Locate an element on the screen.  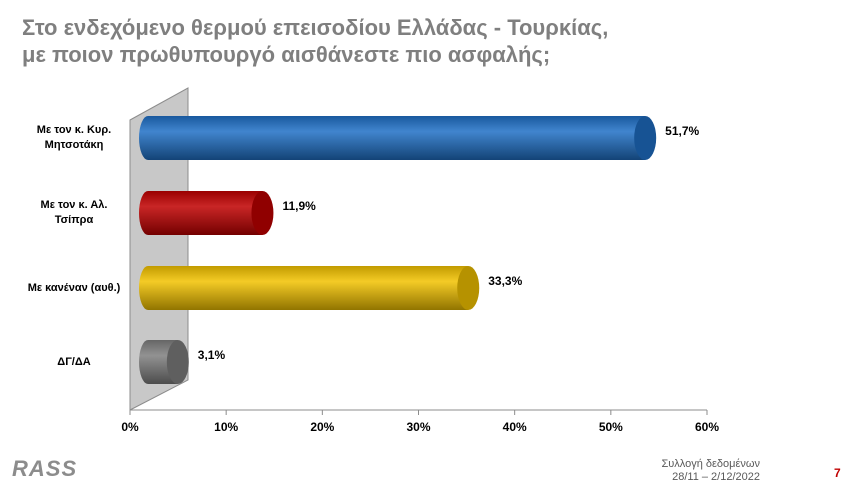
footer-note: Συλλογή δεδομένων 28/11 – 2/12/2022 is located at coordinates (710, 471).